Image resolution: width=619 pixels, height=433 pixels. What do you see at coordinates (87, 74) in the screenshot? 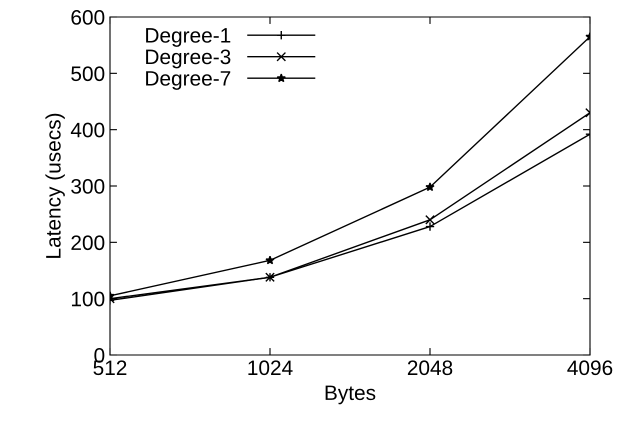
I see `y-tick-label: 500` at bounding box center [87, 74].